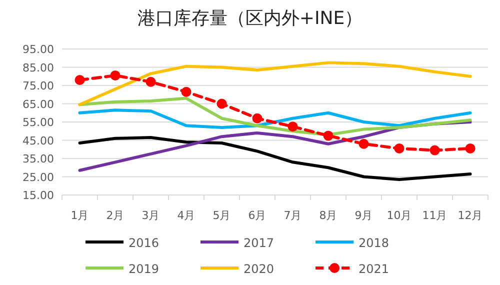 This screenshot has width=500, height=285. Describe the element at coordinates (250, 18) in the screenshot. I see `chart-title: 港口库存量（区内外+INE）` at that location.